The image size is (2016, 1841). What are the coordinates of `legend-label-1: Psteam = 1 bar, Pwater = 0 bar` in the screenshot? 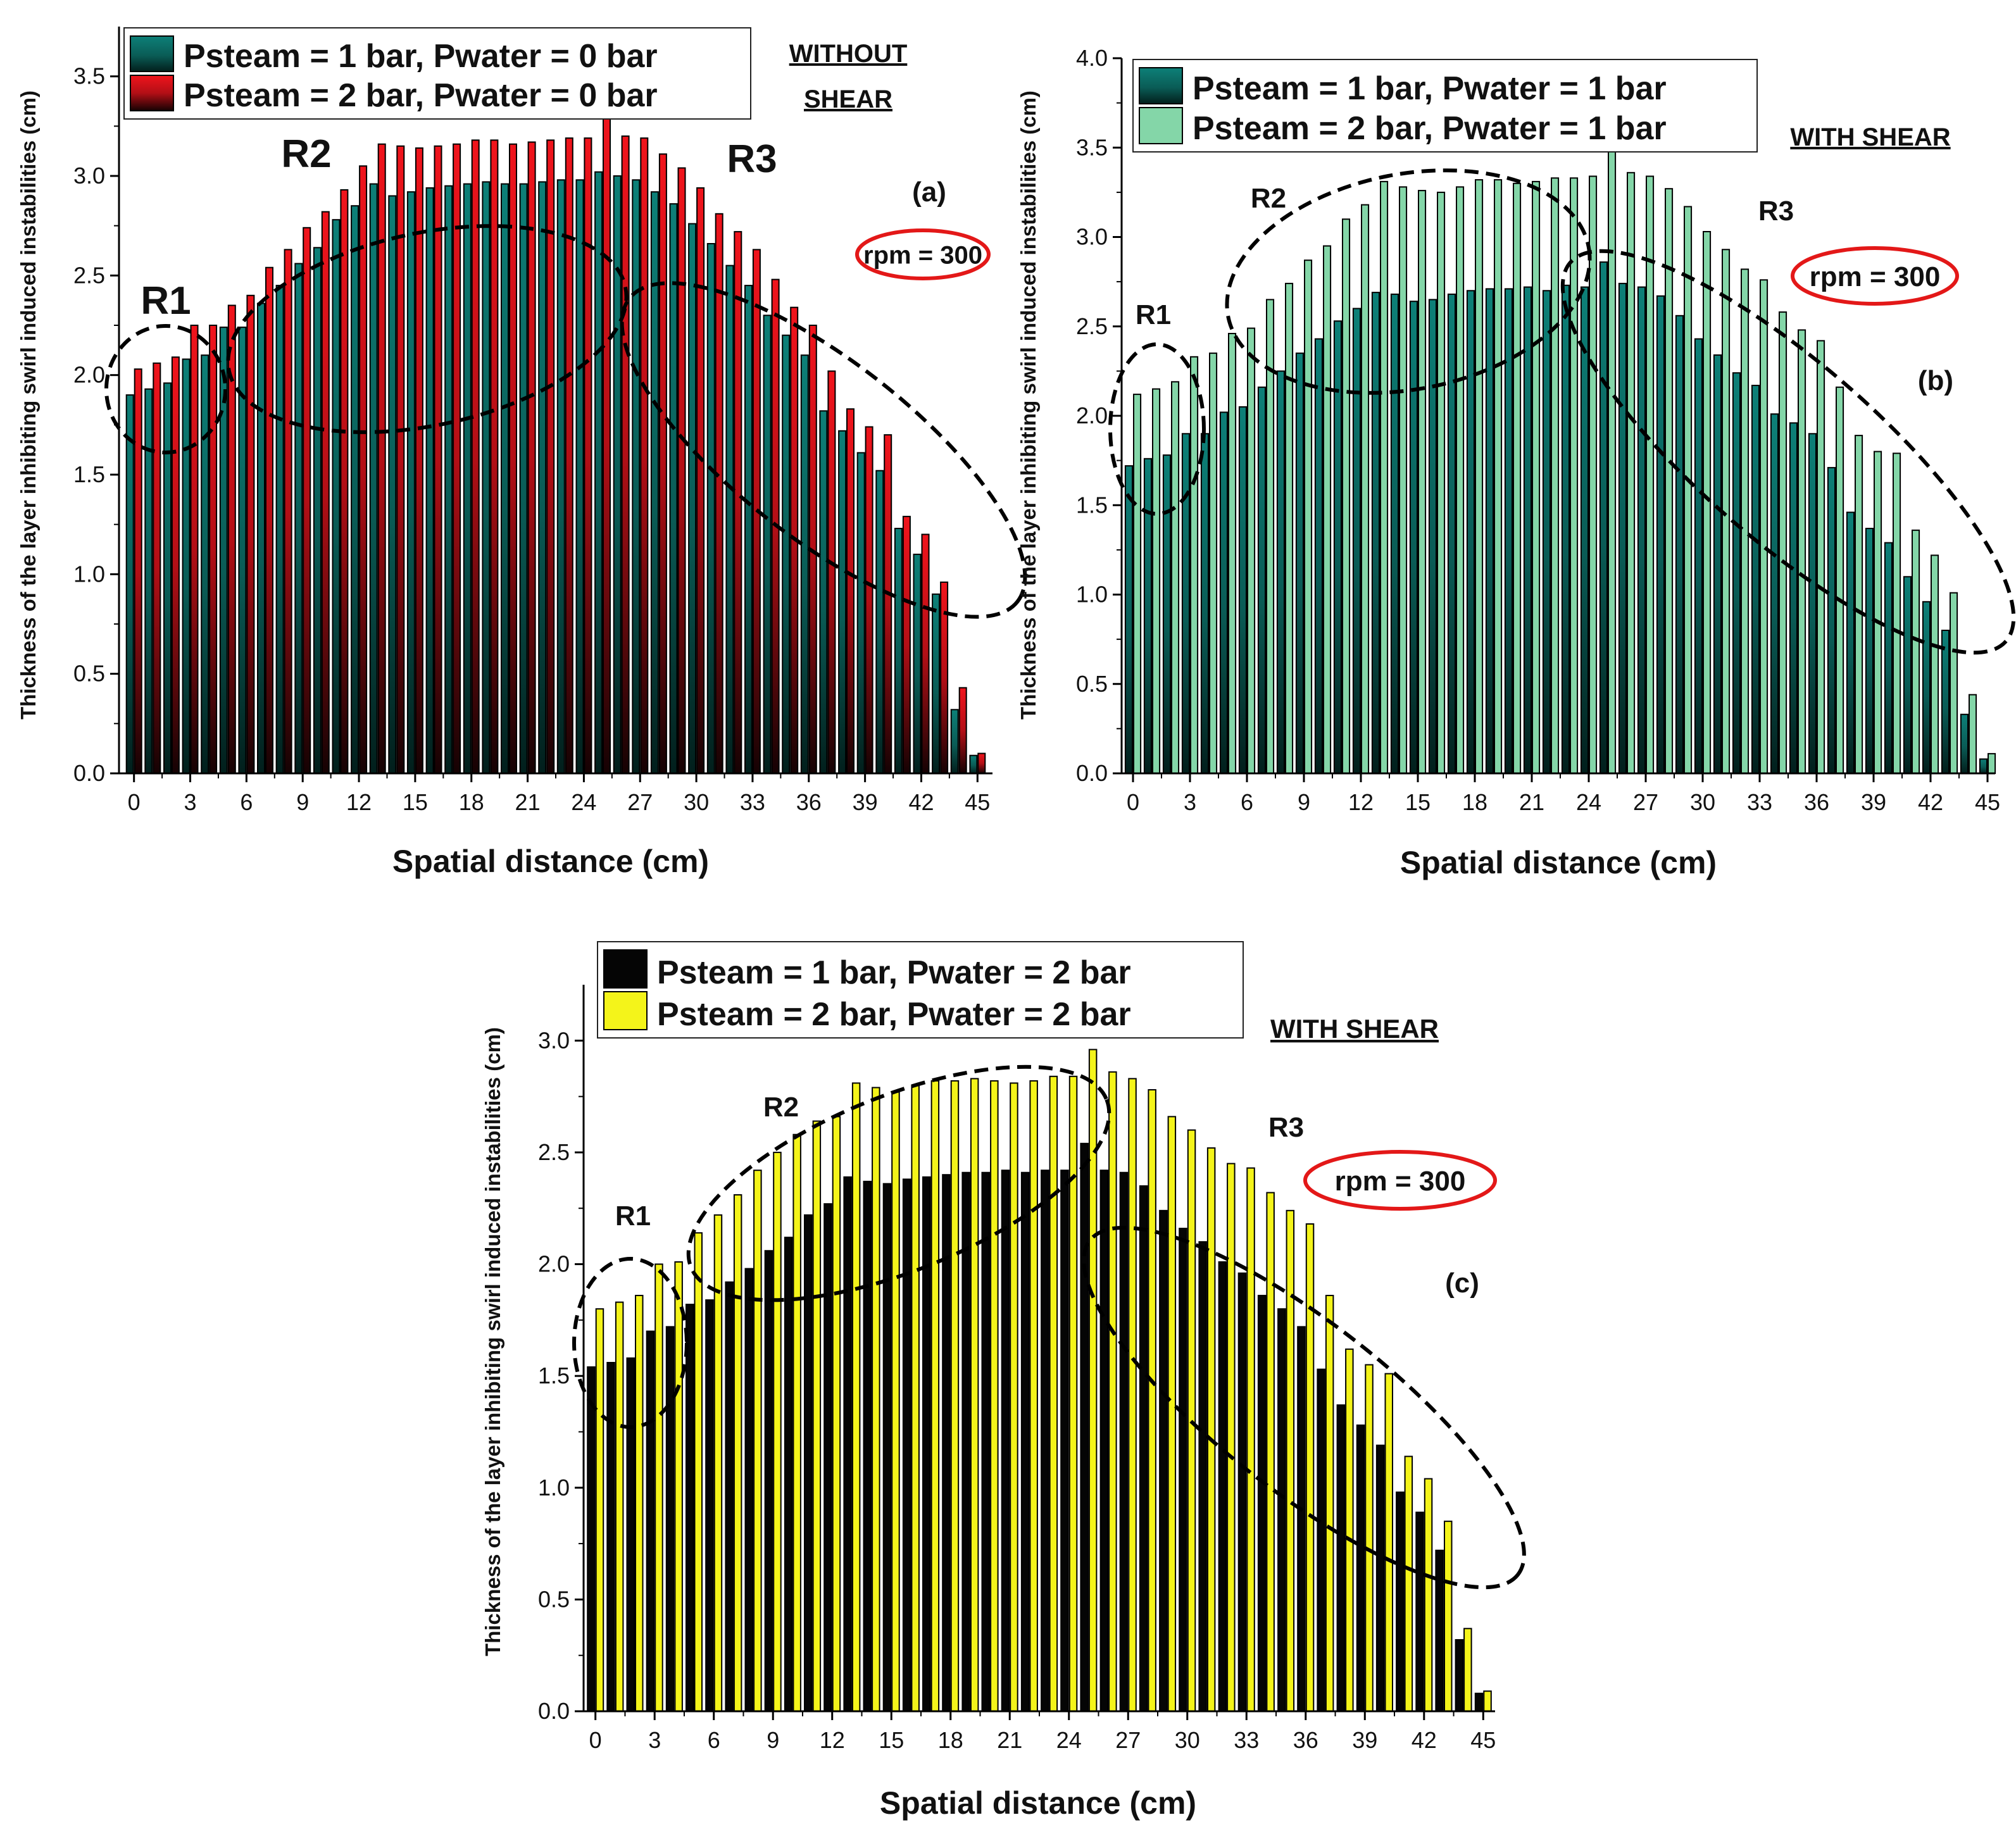 It's located at (421, 57).